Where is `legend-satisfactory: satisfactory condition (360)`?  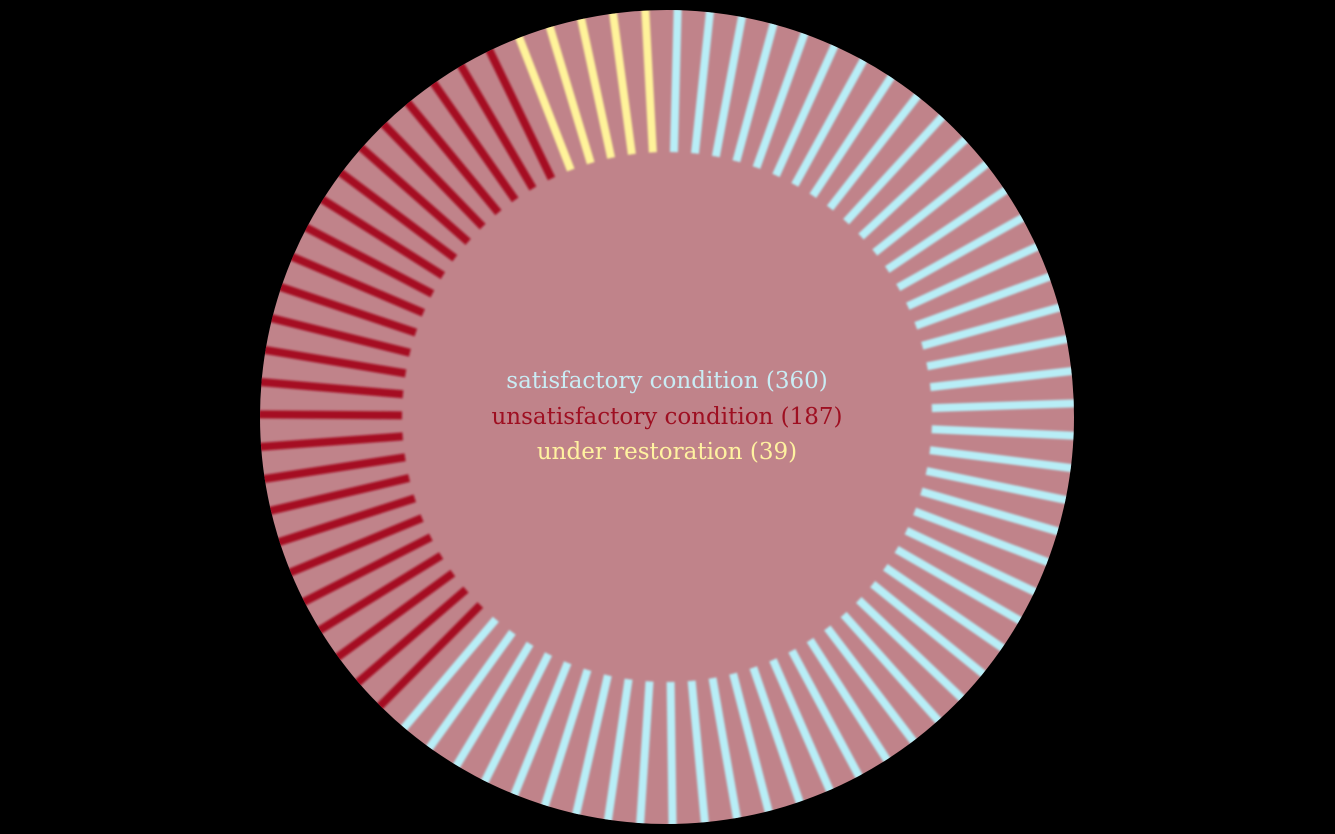 legend-satisfactory: satisfactory condition (360) is located at coordinates (667, 381).